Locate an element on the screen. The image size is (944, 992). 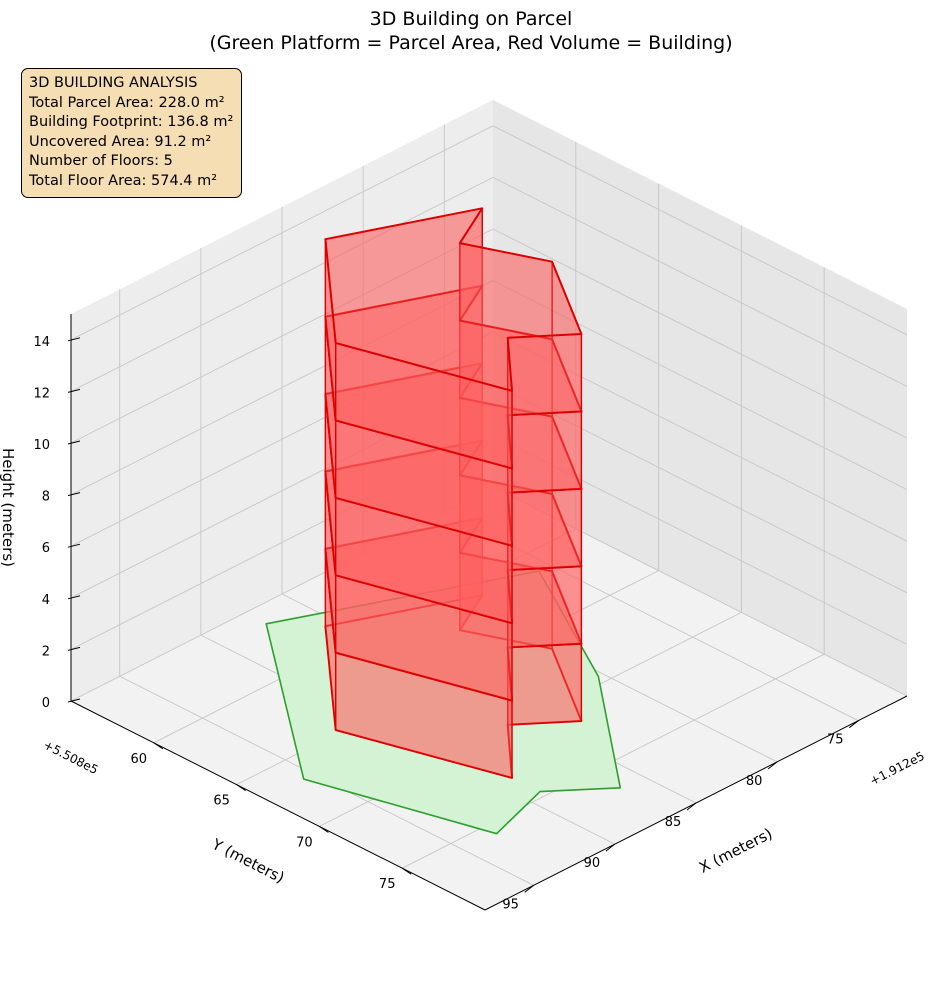
y-tick-label: 65 is located at coordinates (221, 801).